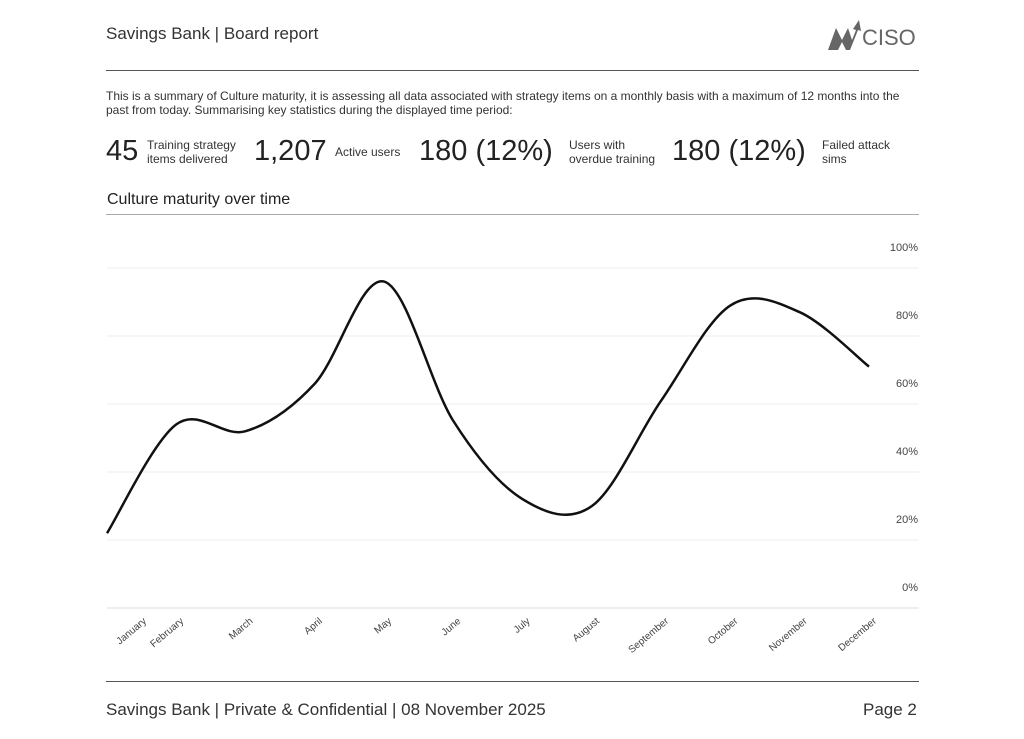 The image size is (1024, 739). Describe the element at coordinates (199, 199) in the screenshot. I see `chart-title: Culture maturity over time` at that location.